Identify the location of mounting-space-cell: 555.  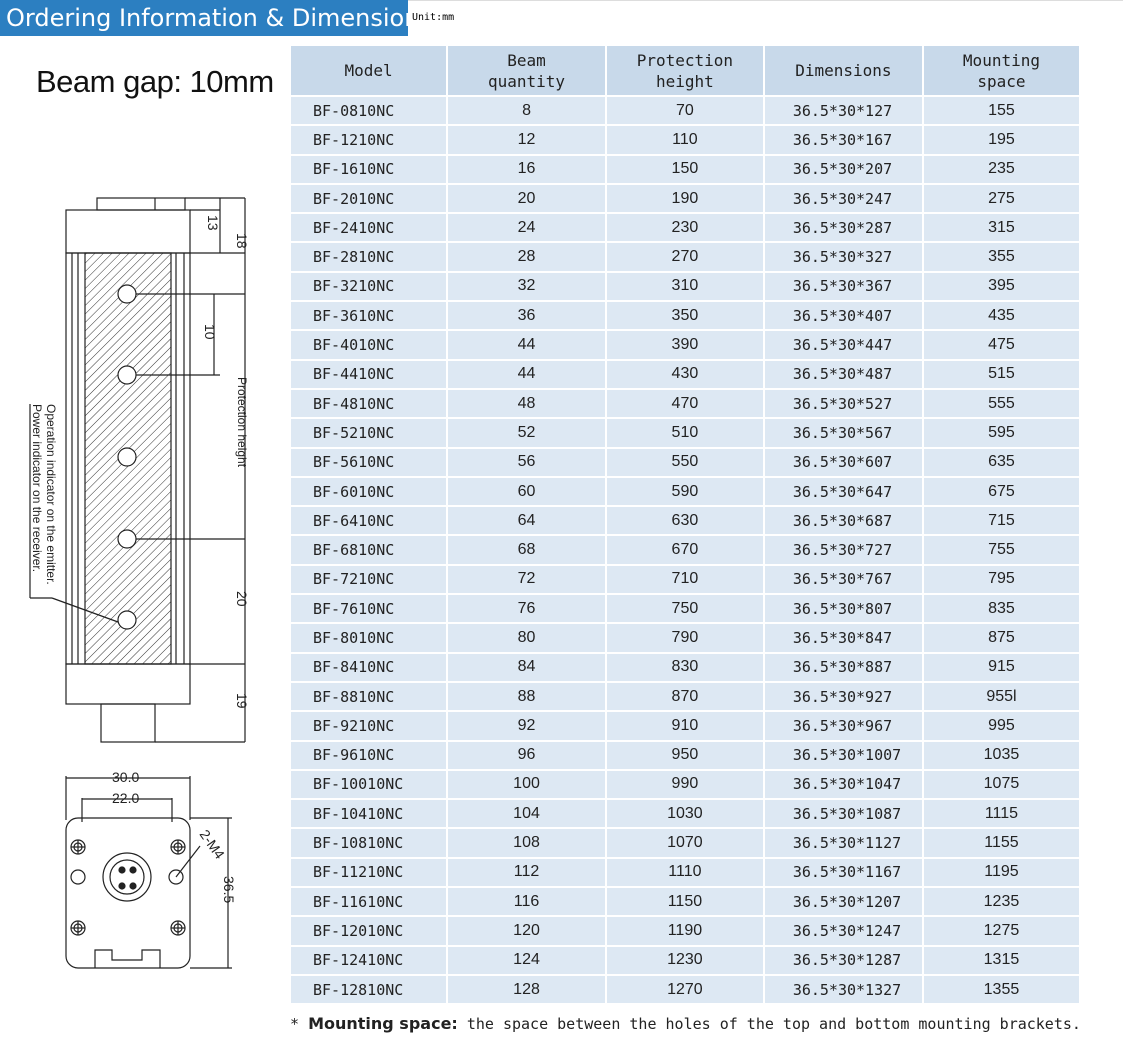
(1001, 403).